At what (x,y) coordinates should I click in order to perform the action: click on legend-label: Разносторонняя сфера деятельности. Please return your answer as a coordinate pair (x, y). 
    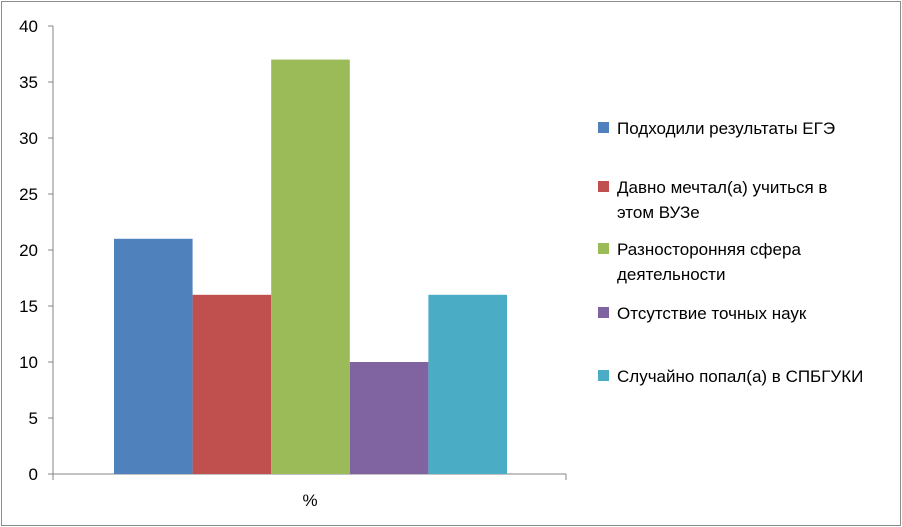
    Looking at the image, I should click on (709, 262).